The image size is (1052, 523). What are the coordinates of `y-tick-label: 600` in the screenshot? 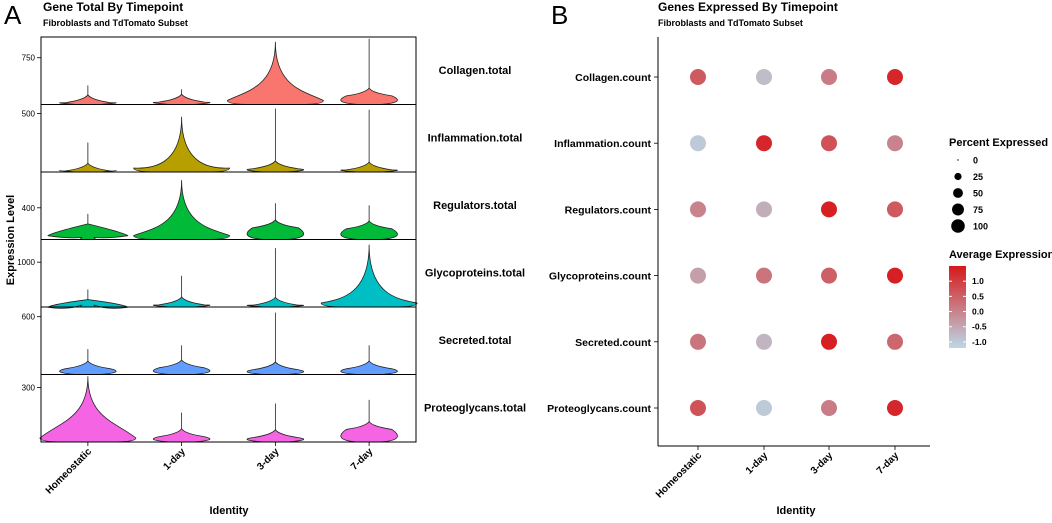 It's located at (29, 317).